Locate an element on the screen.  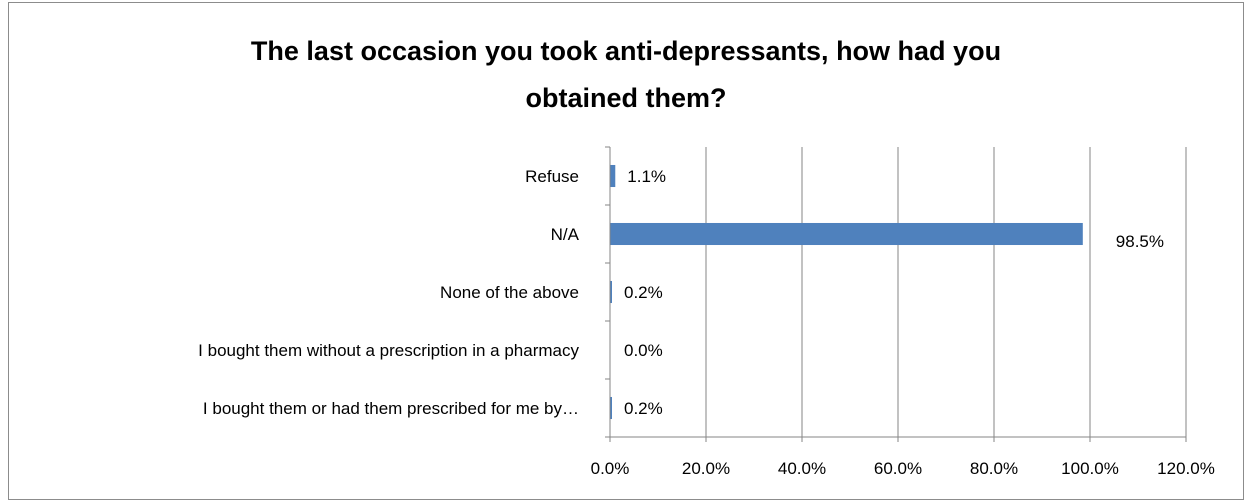
chart-title-line-2: obtained them? is located at coordinates (626, 98).